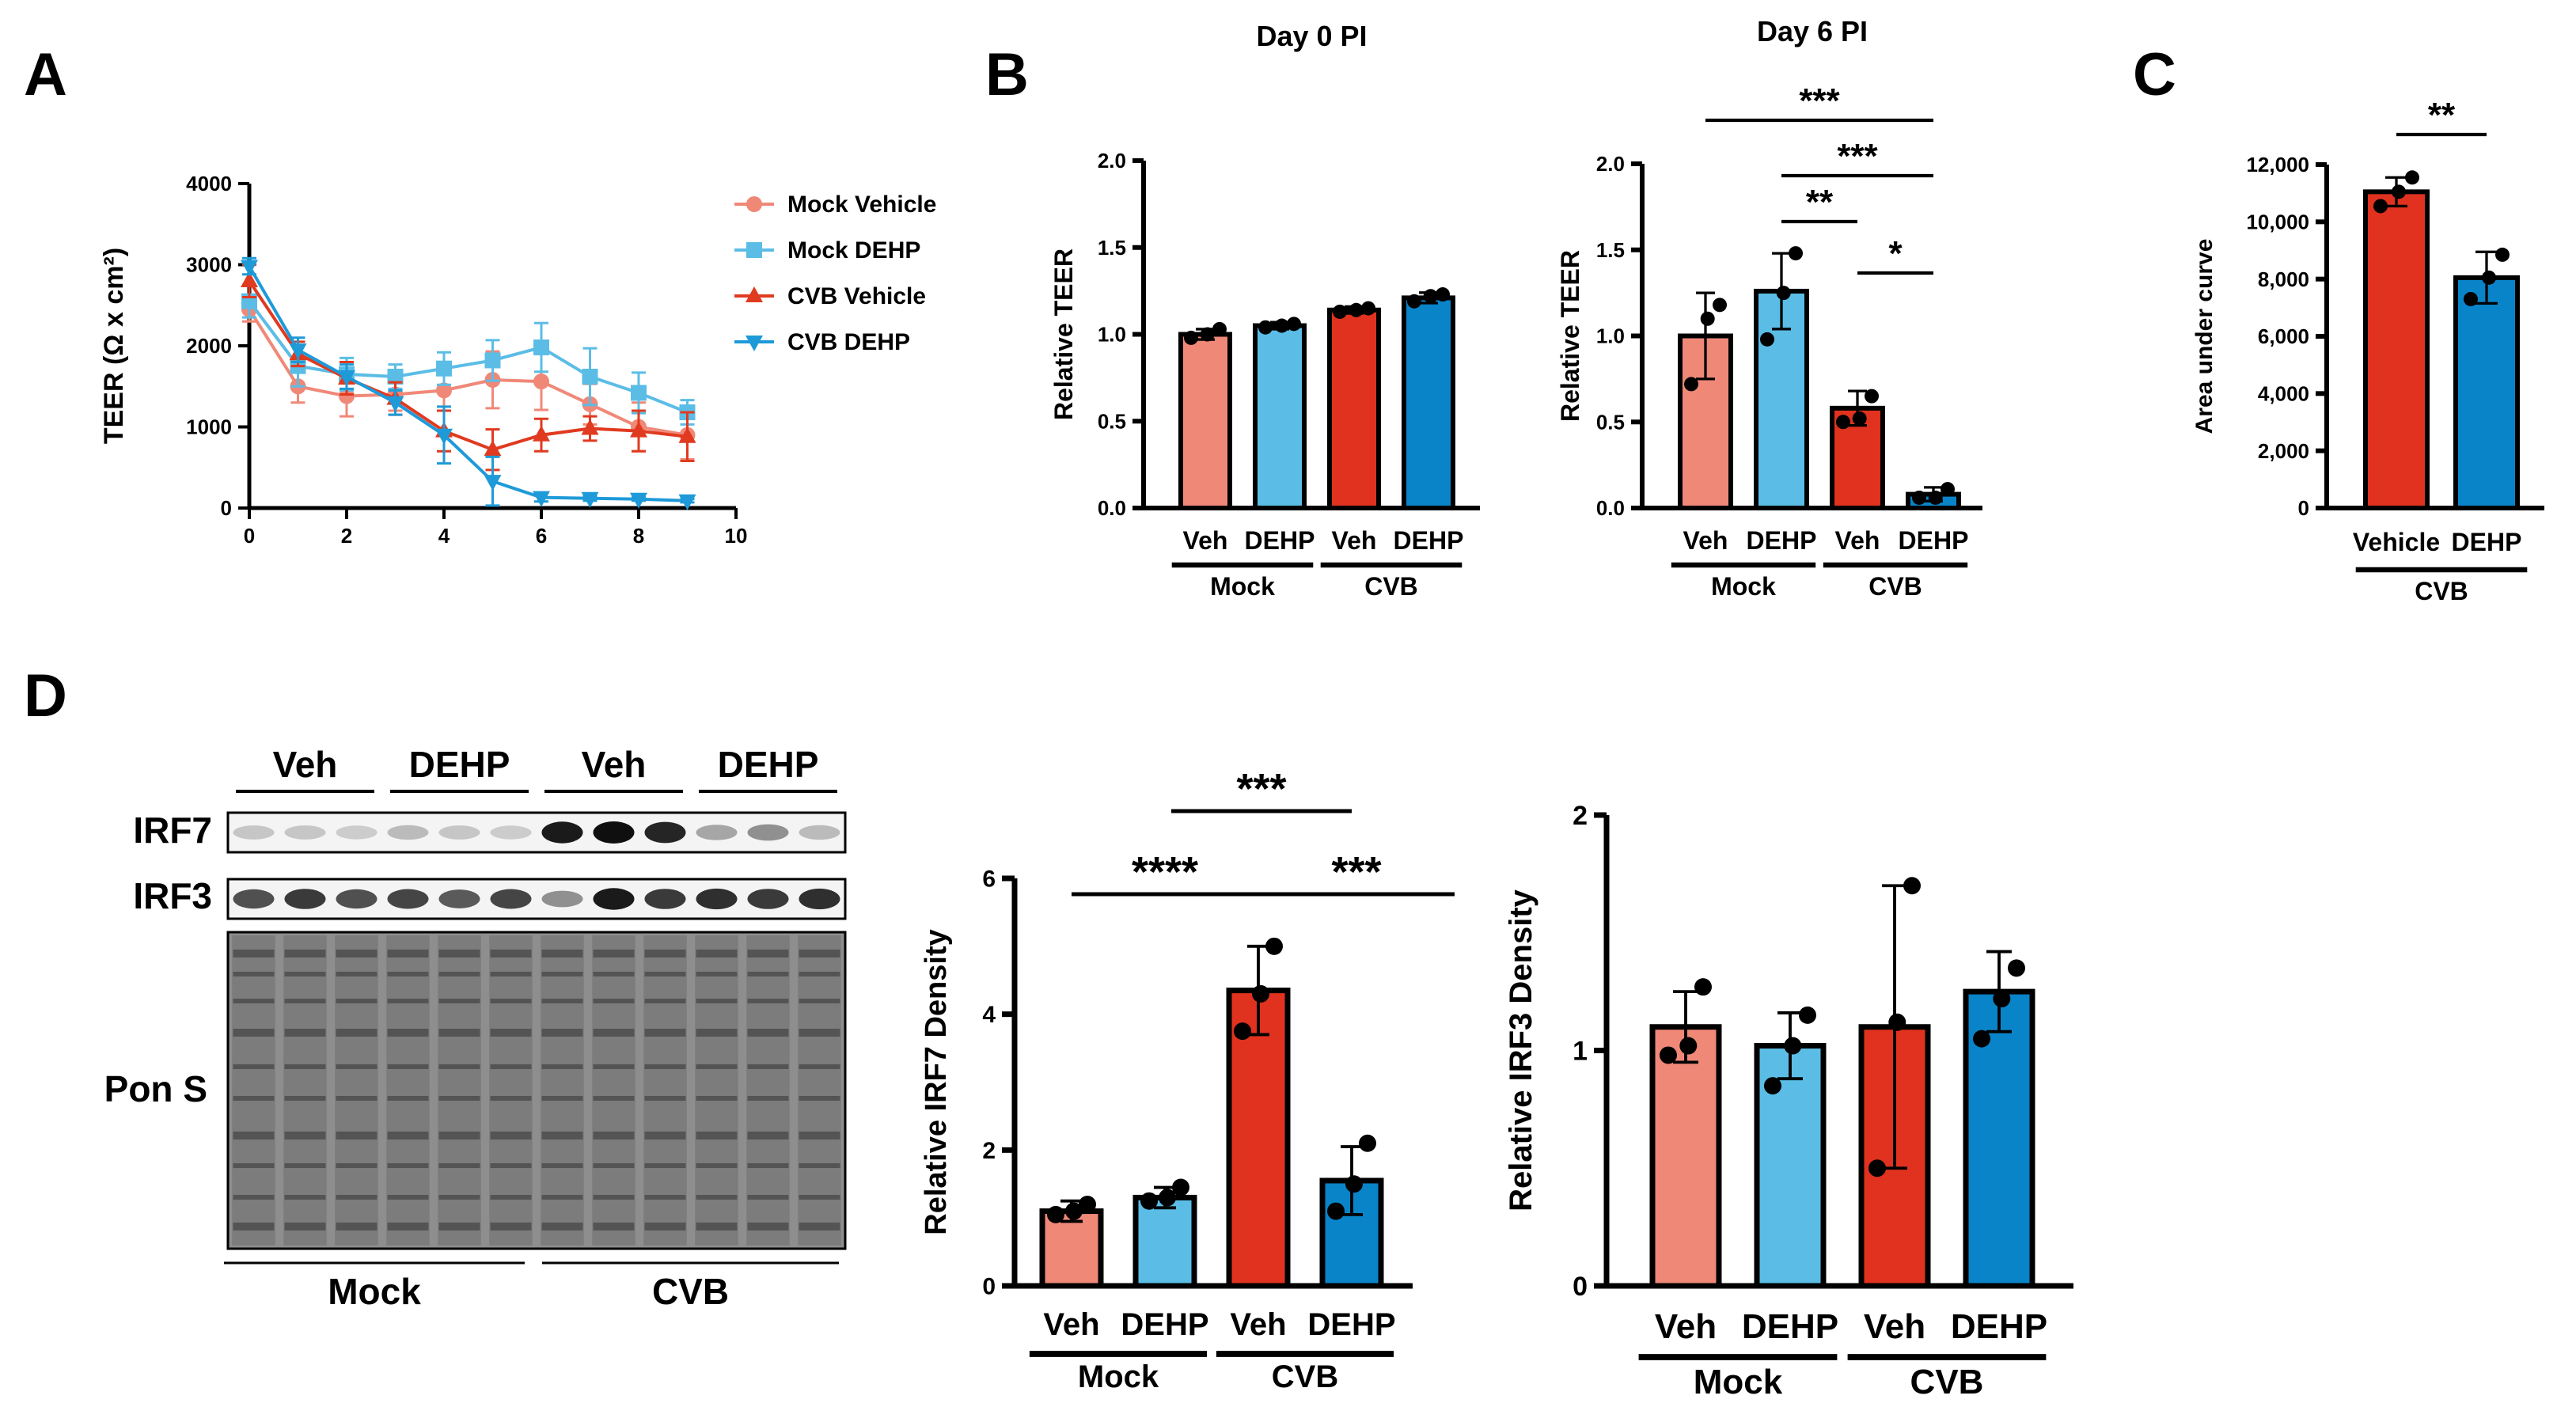 The width and height of the screenshot is (2576, 1422). Describe the element at coordinates (536, 1090) in the screenshot. I see `pon-s-blot` at that location.